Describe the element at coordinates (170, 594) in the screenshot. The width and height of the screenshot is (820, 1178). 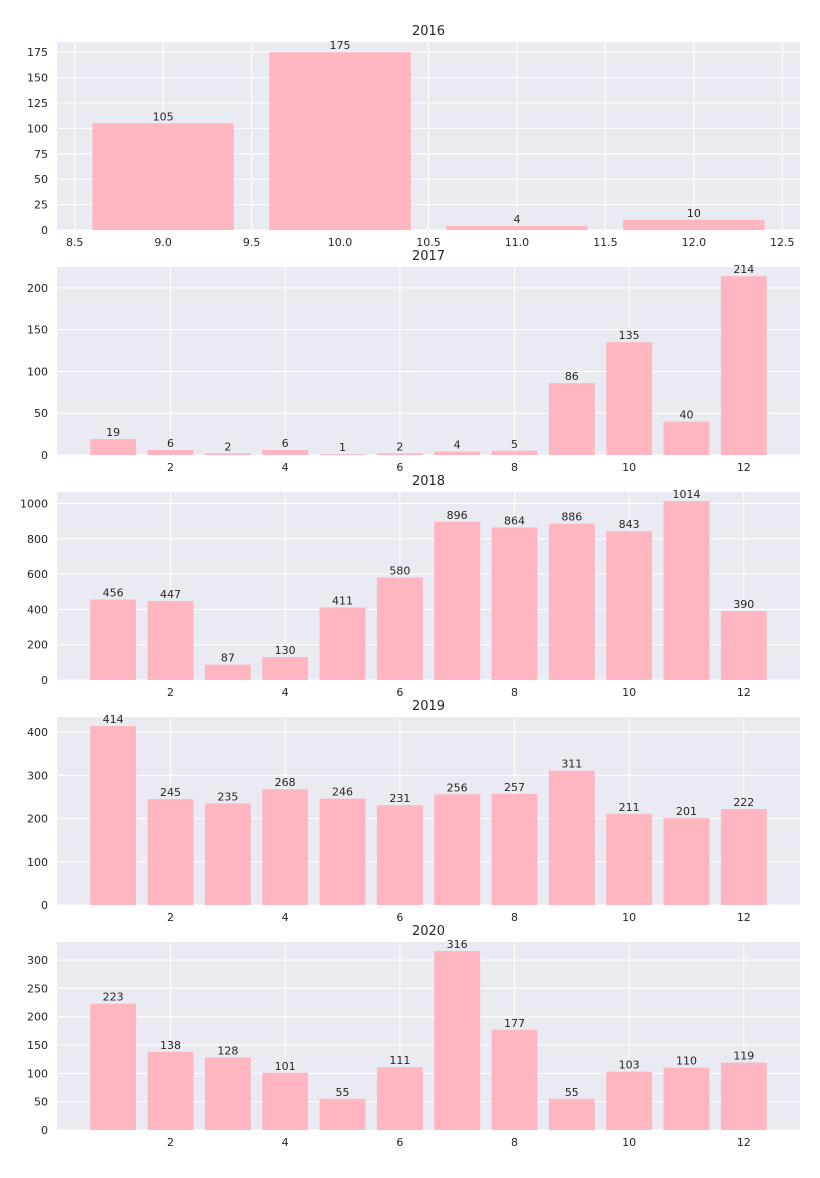
I see `data-label: 447` at that location.